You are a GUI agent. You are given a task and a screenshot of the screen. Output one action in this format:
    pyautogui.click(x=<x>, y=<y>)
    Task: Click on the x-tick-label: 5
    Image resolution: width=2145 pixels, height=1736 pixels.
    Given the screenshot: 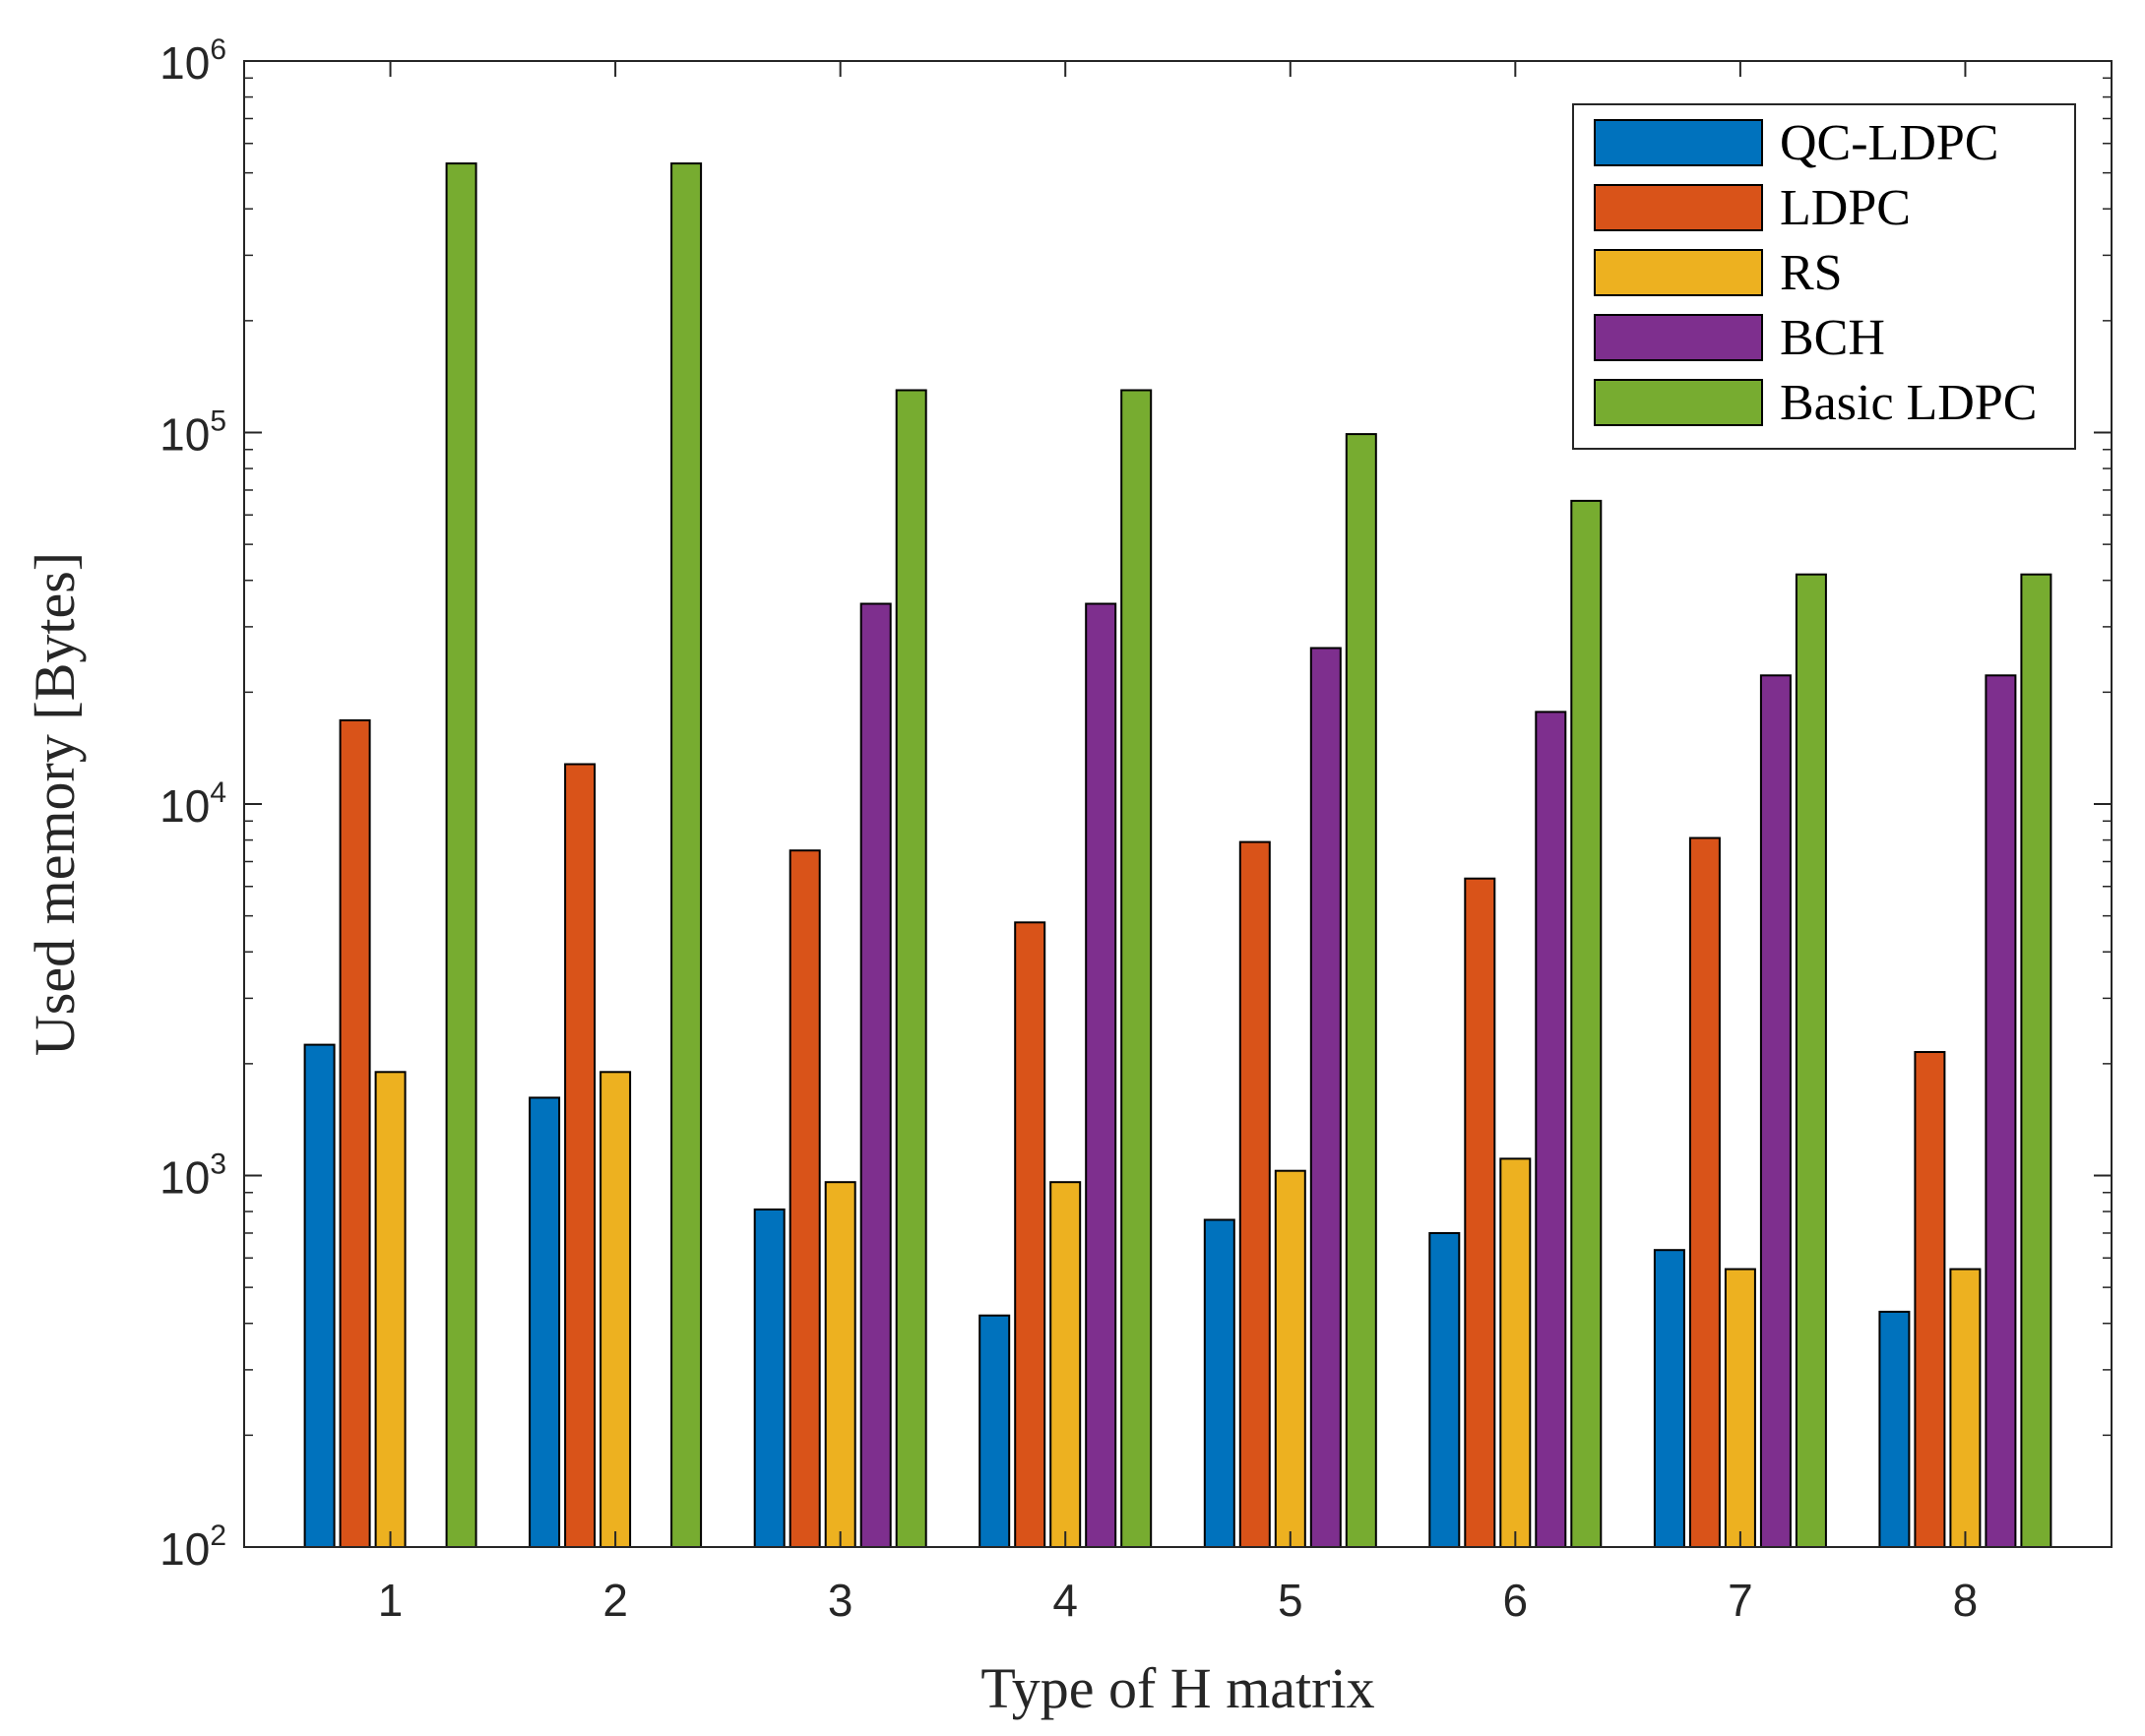 What is the action you would take?
    pyautogui.click(x=1291, y=1600)
    